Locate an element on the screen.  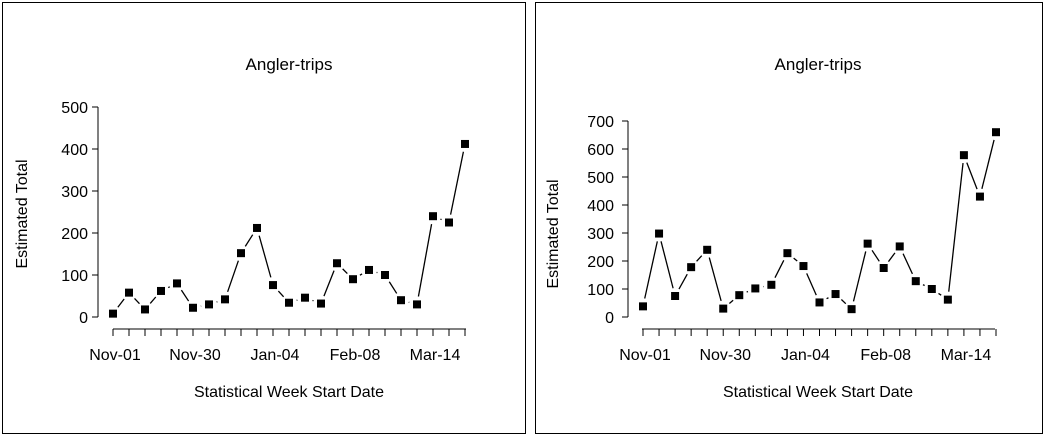
y-tick-label: 100 is located at coordinates (74, 276).